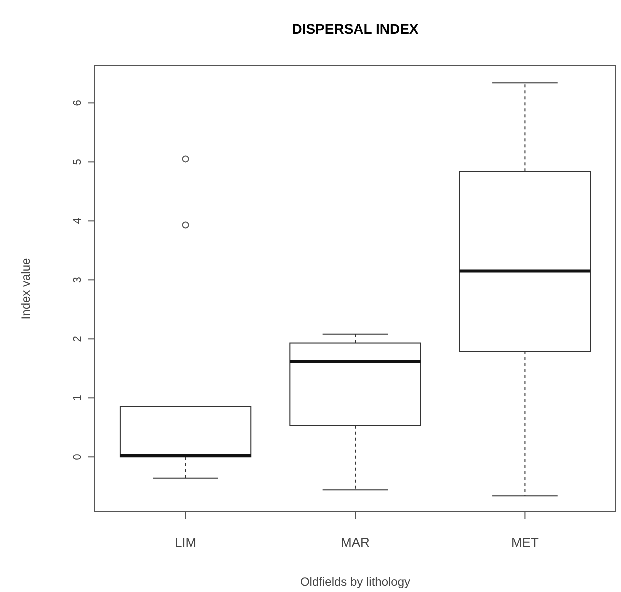 The height and width of the screenshot is (592, 621). Describe the element at coordinates (355, 582) in the screenshot. I see `x-axis-title: Oldfields by lithology` at that location.